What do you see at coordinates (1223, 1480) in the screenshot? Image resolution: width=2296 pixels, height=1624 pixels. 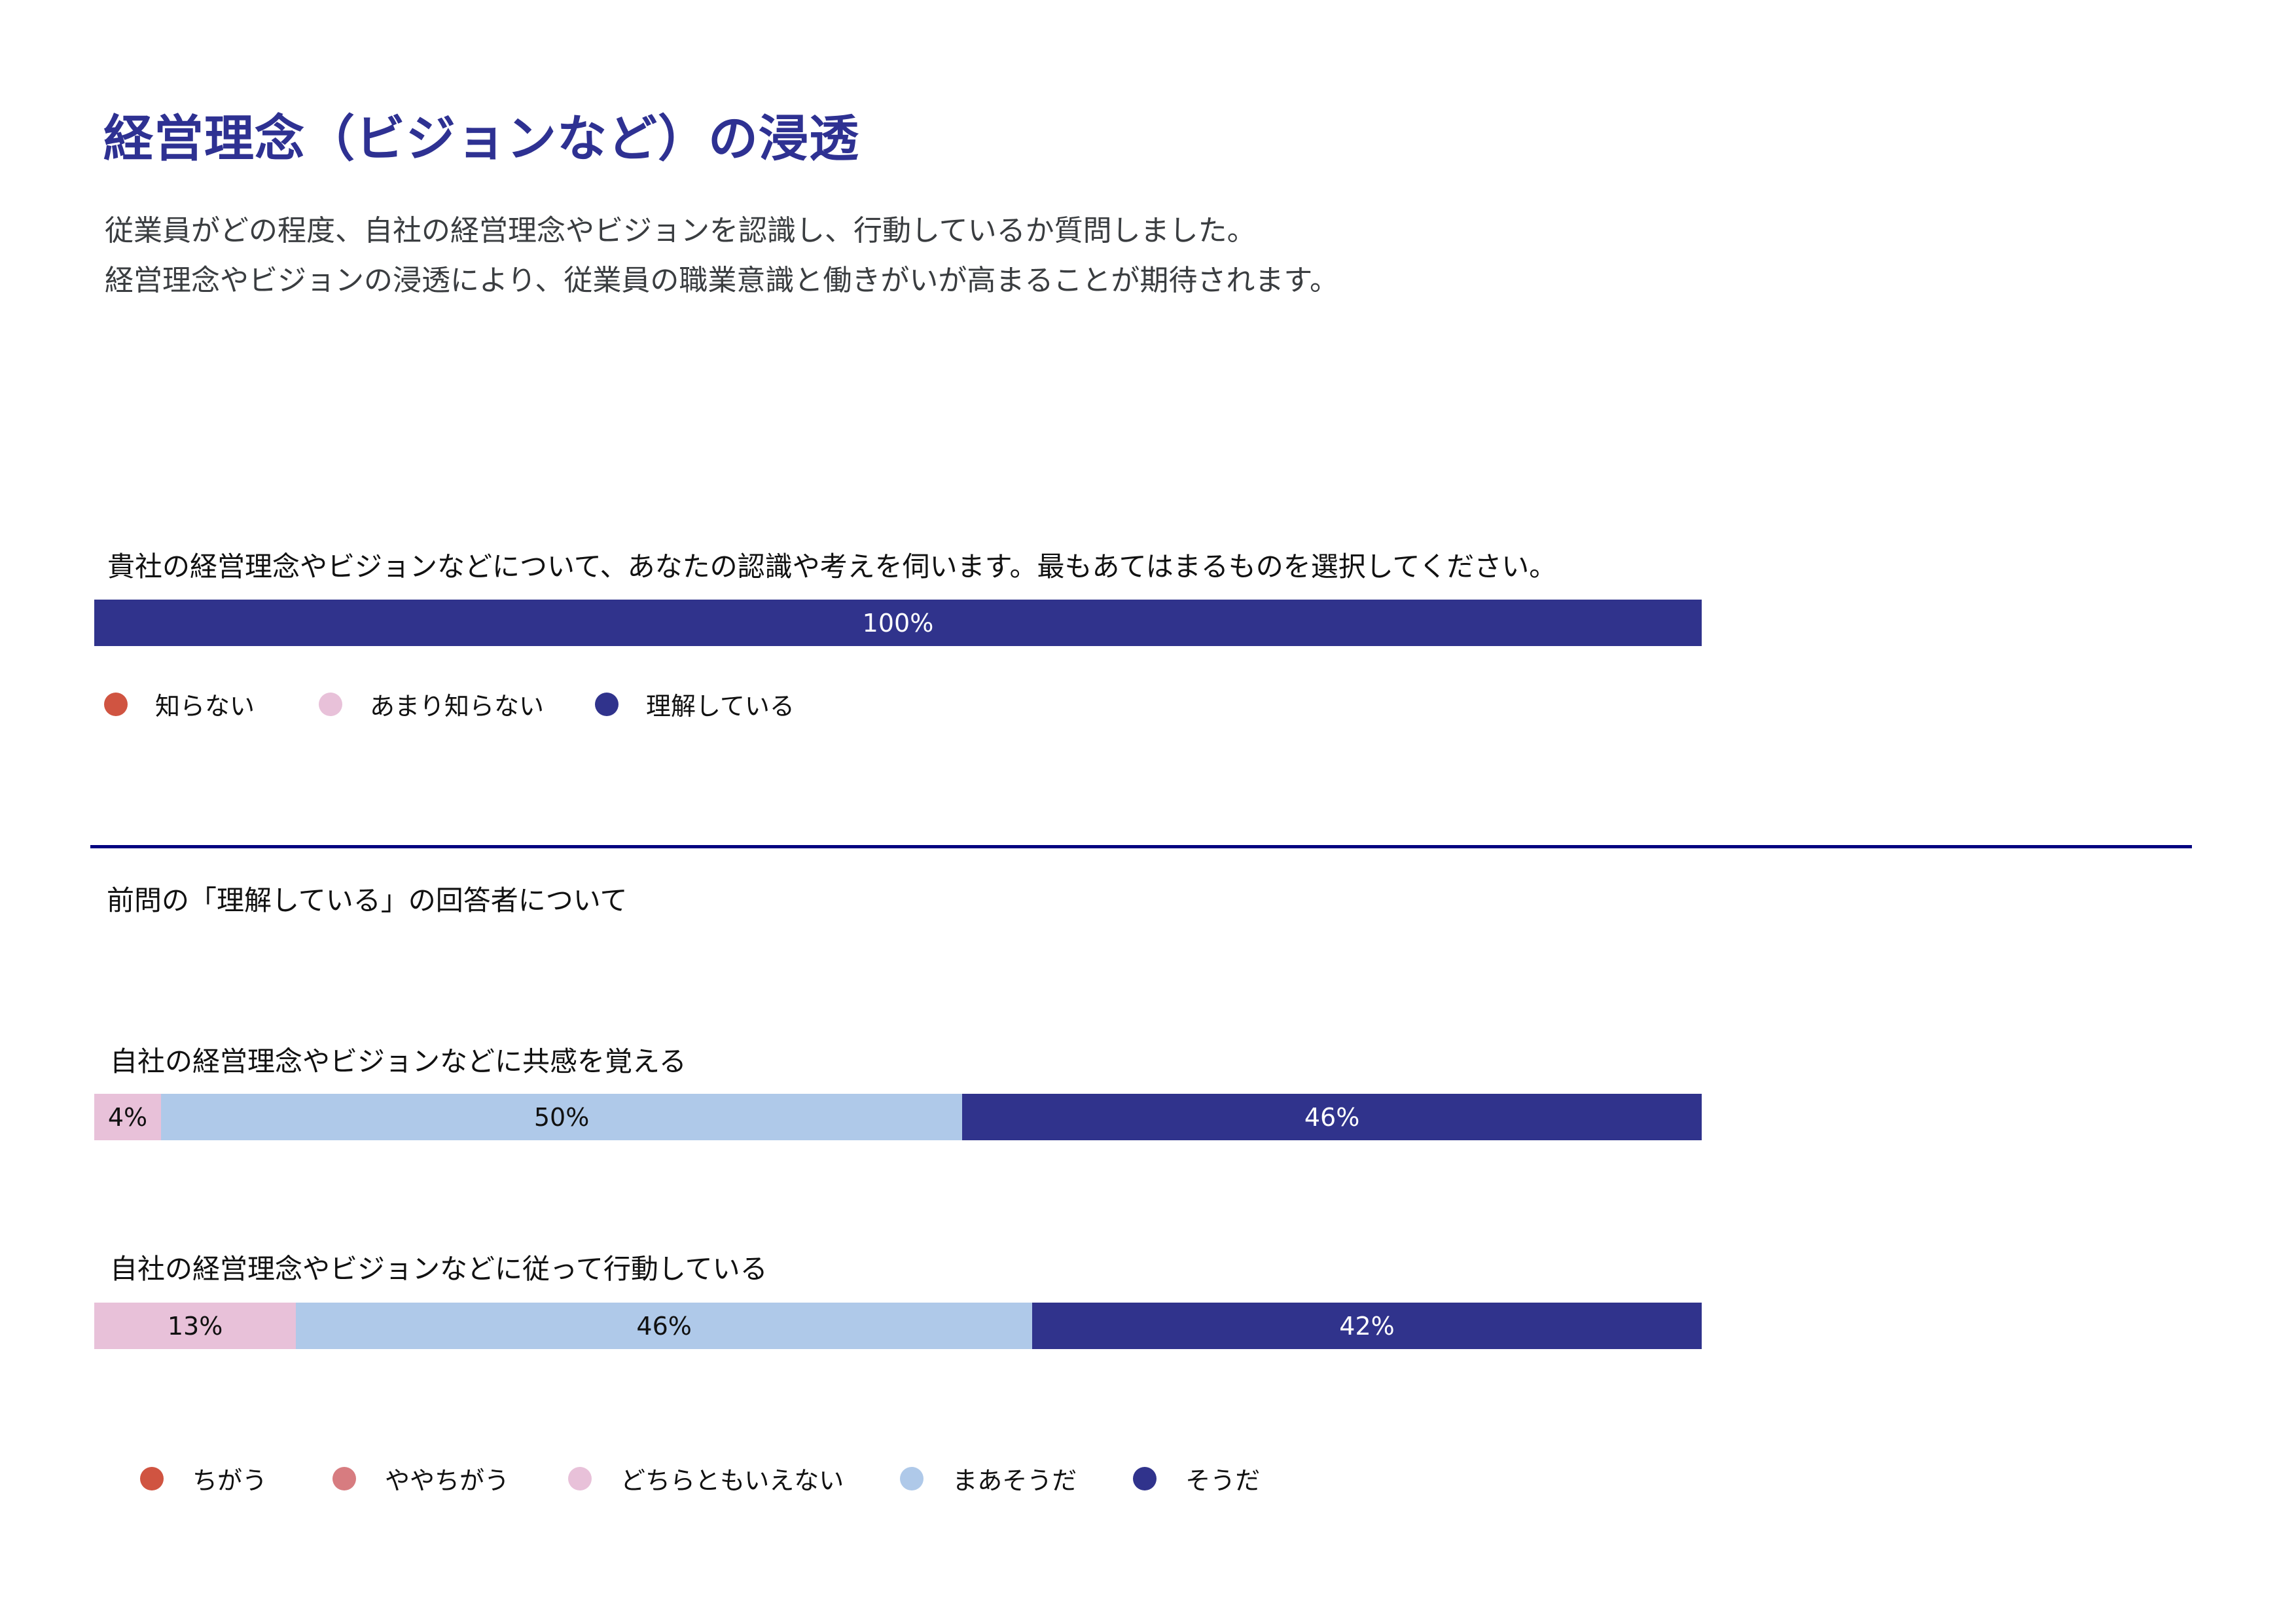 I see `legend-label: そうだ` at bounding box center [1223, 1480].